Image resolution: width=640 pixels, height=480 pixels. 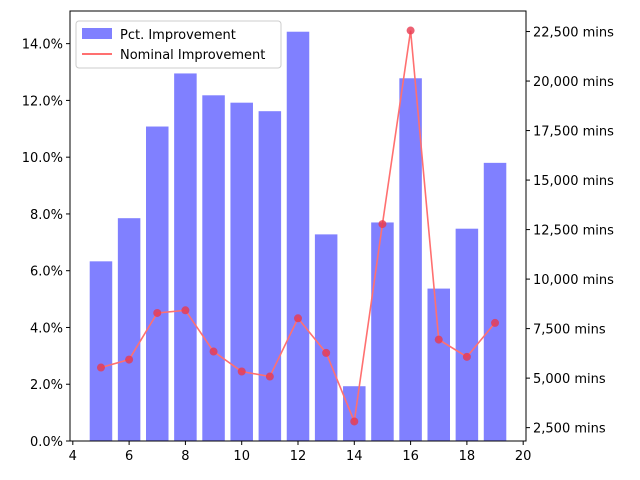 What do you see at coordinates (42, 45) in the screenshot?
I see `y-left-tick-label: 14.0%` at bounding box center [42, 45].